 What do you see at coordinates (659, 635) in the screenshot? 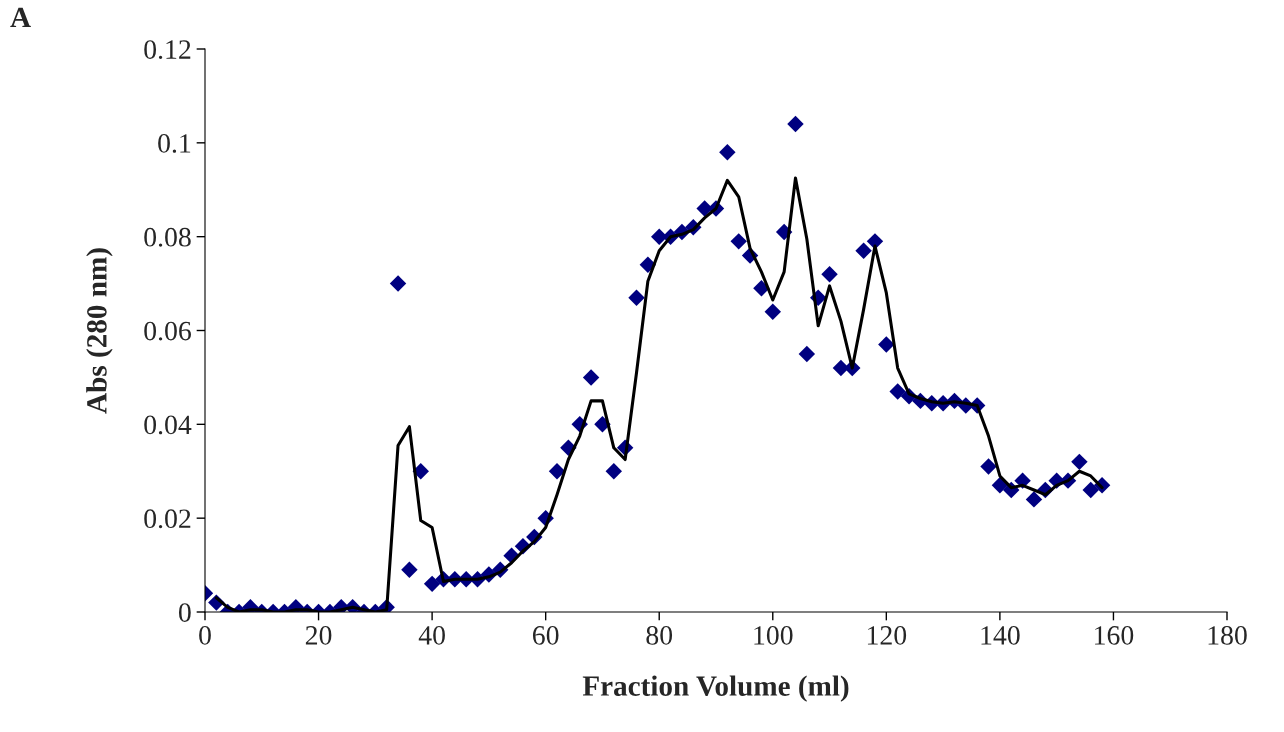
I see `x-tick-label: 80` at bounding box center [659, 635].